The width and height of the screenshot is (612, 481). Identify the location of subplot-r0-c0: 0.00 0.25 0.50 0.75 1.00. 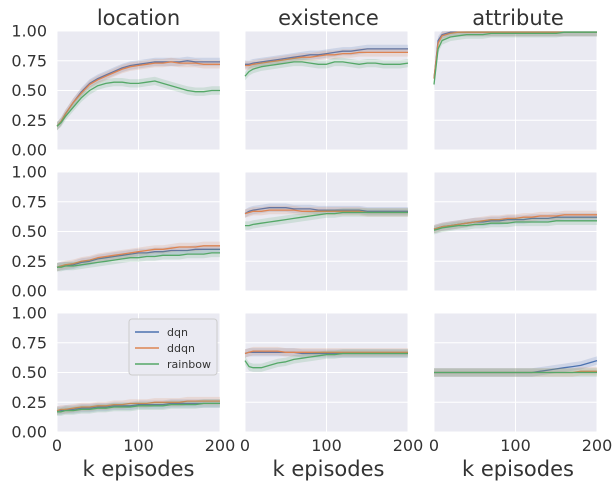
(116, 91).